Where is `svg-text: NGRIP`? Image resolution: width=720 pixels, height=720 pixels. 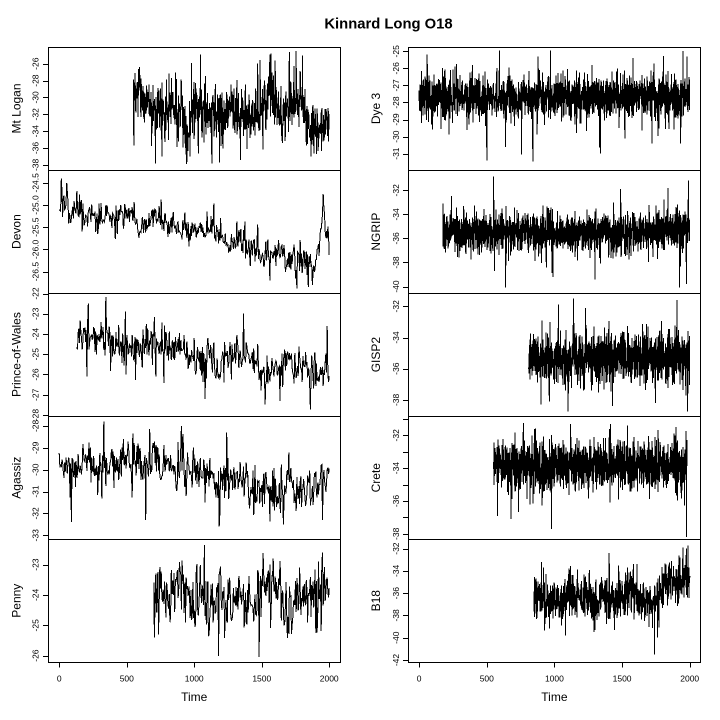 svg-text: NGRIP is located at coordinates (376, 232).